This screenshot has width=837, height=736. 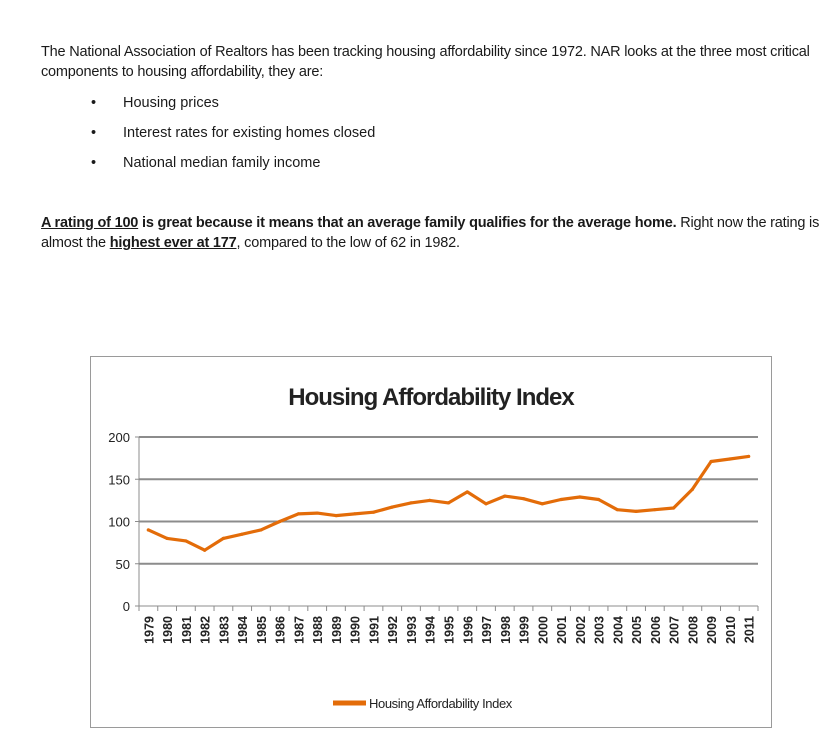 What do you see at coordinates (356, 630) in the screenshot?
I see `x-tick-label: 1990` at bounding box center [356, 630].